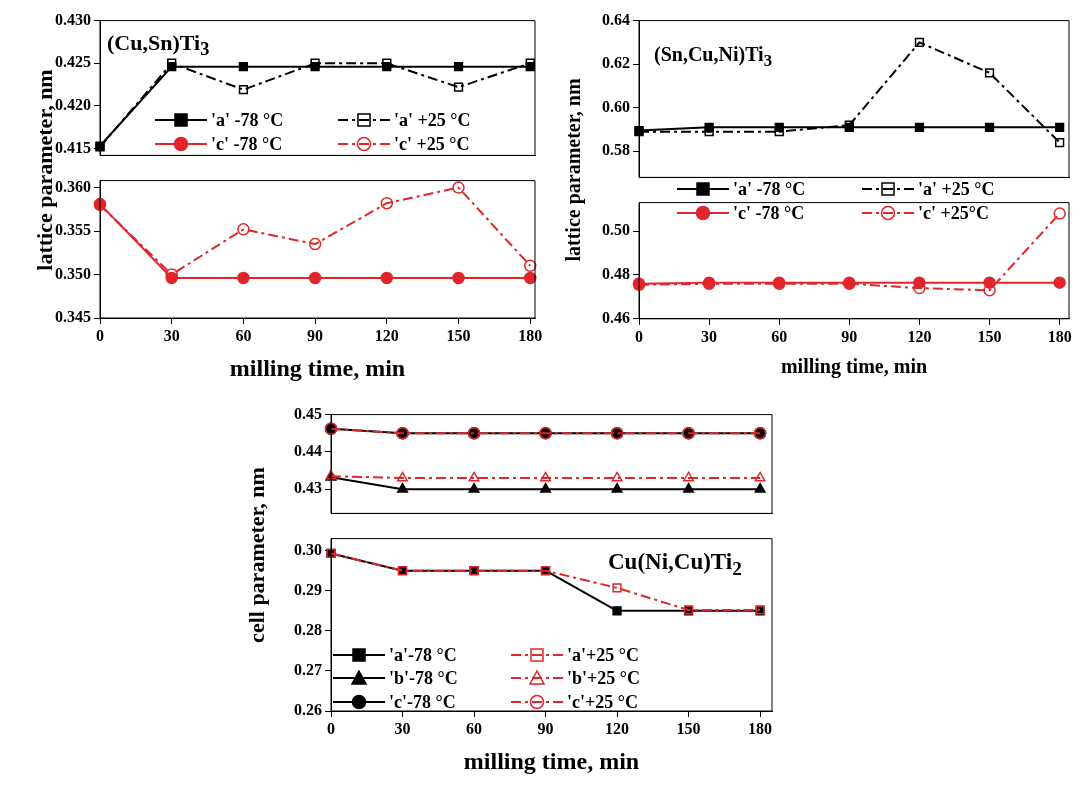  I want to click on legend-label: 'c' +25 °C, so click(432, 144).